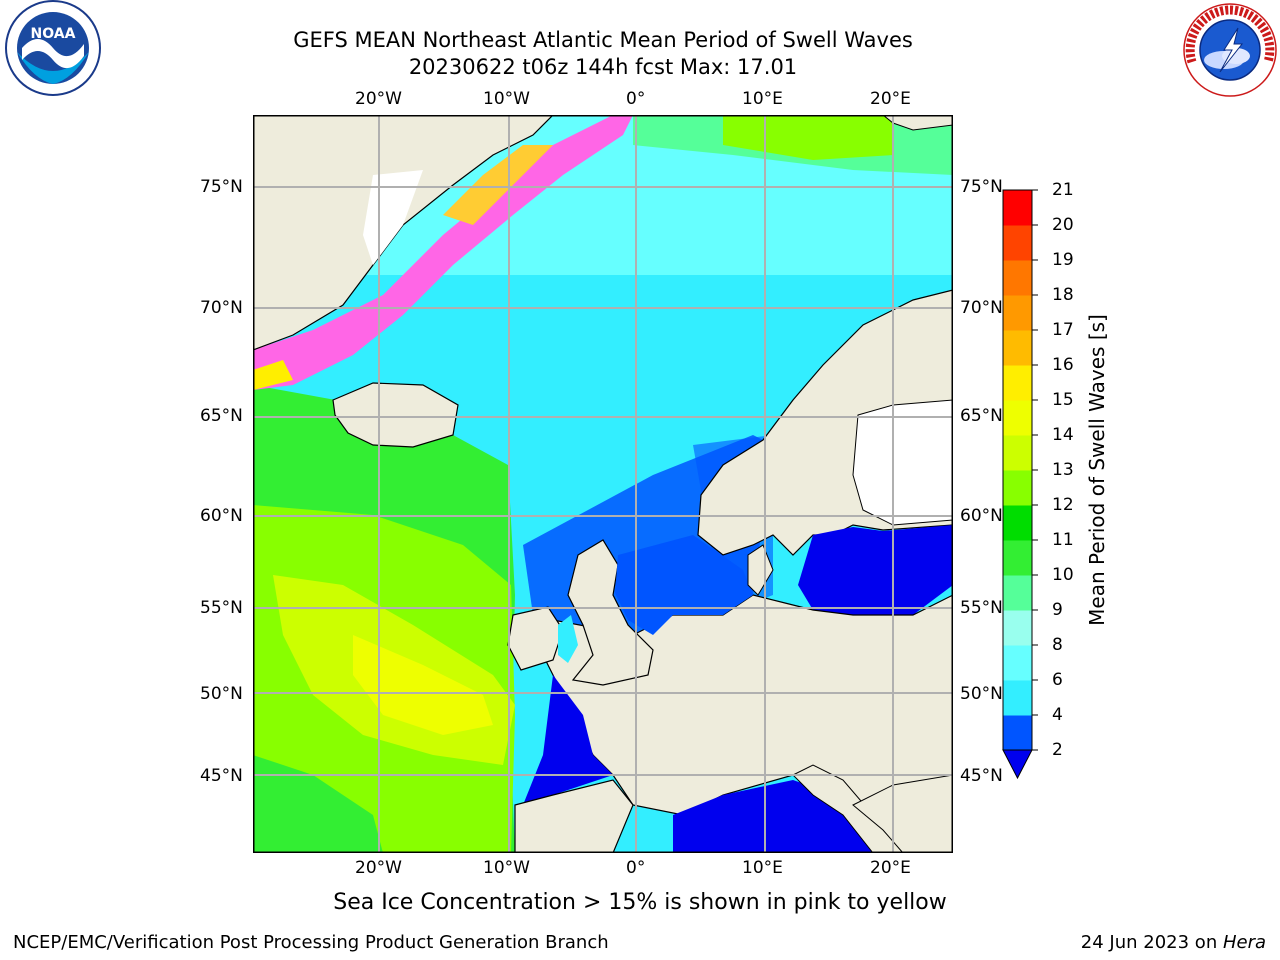 The width and height of the screenshot is (1280, 960). What do you see at coordinates (443, 252) in the screenshot?
I see `sea-ice-region` at bounding box center [443, 252].